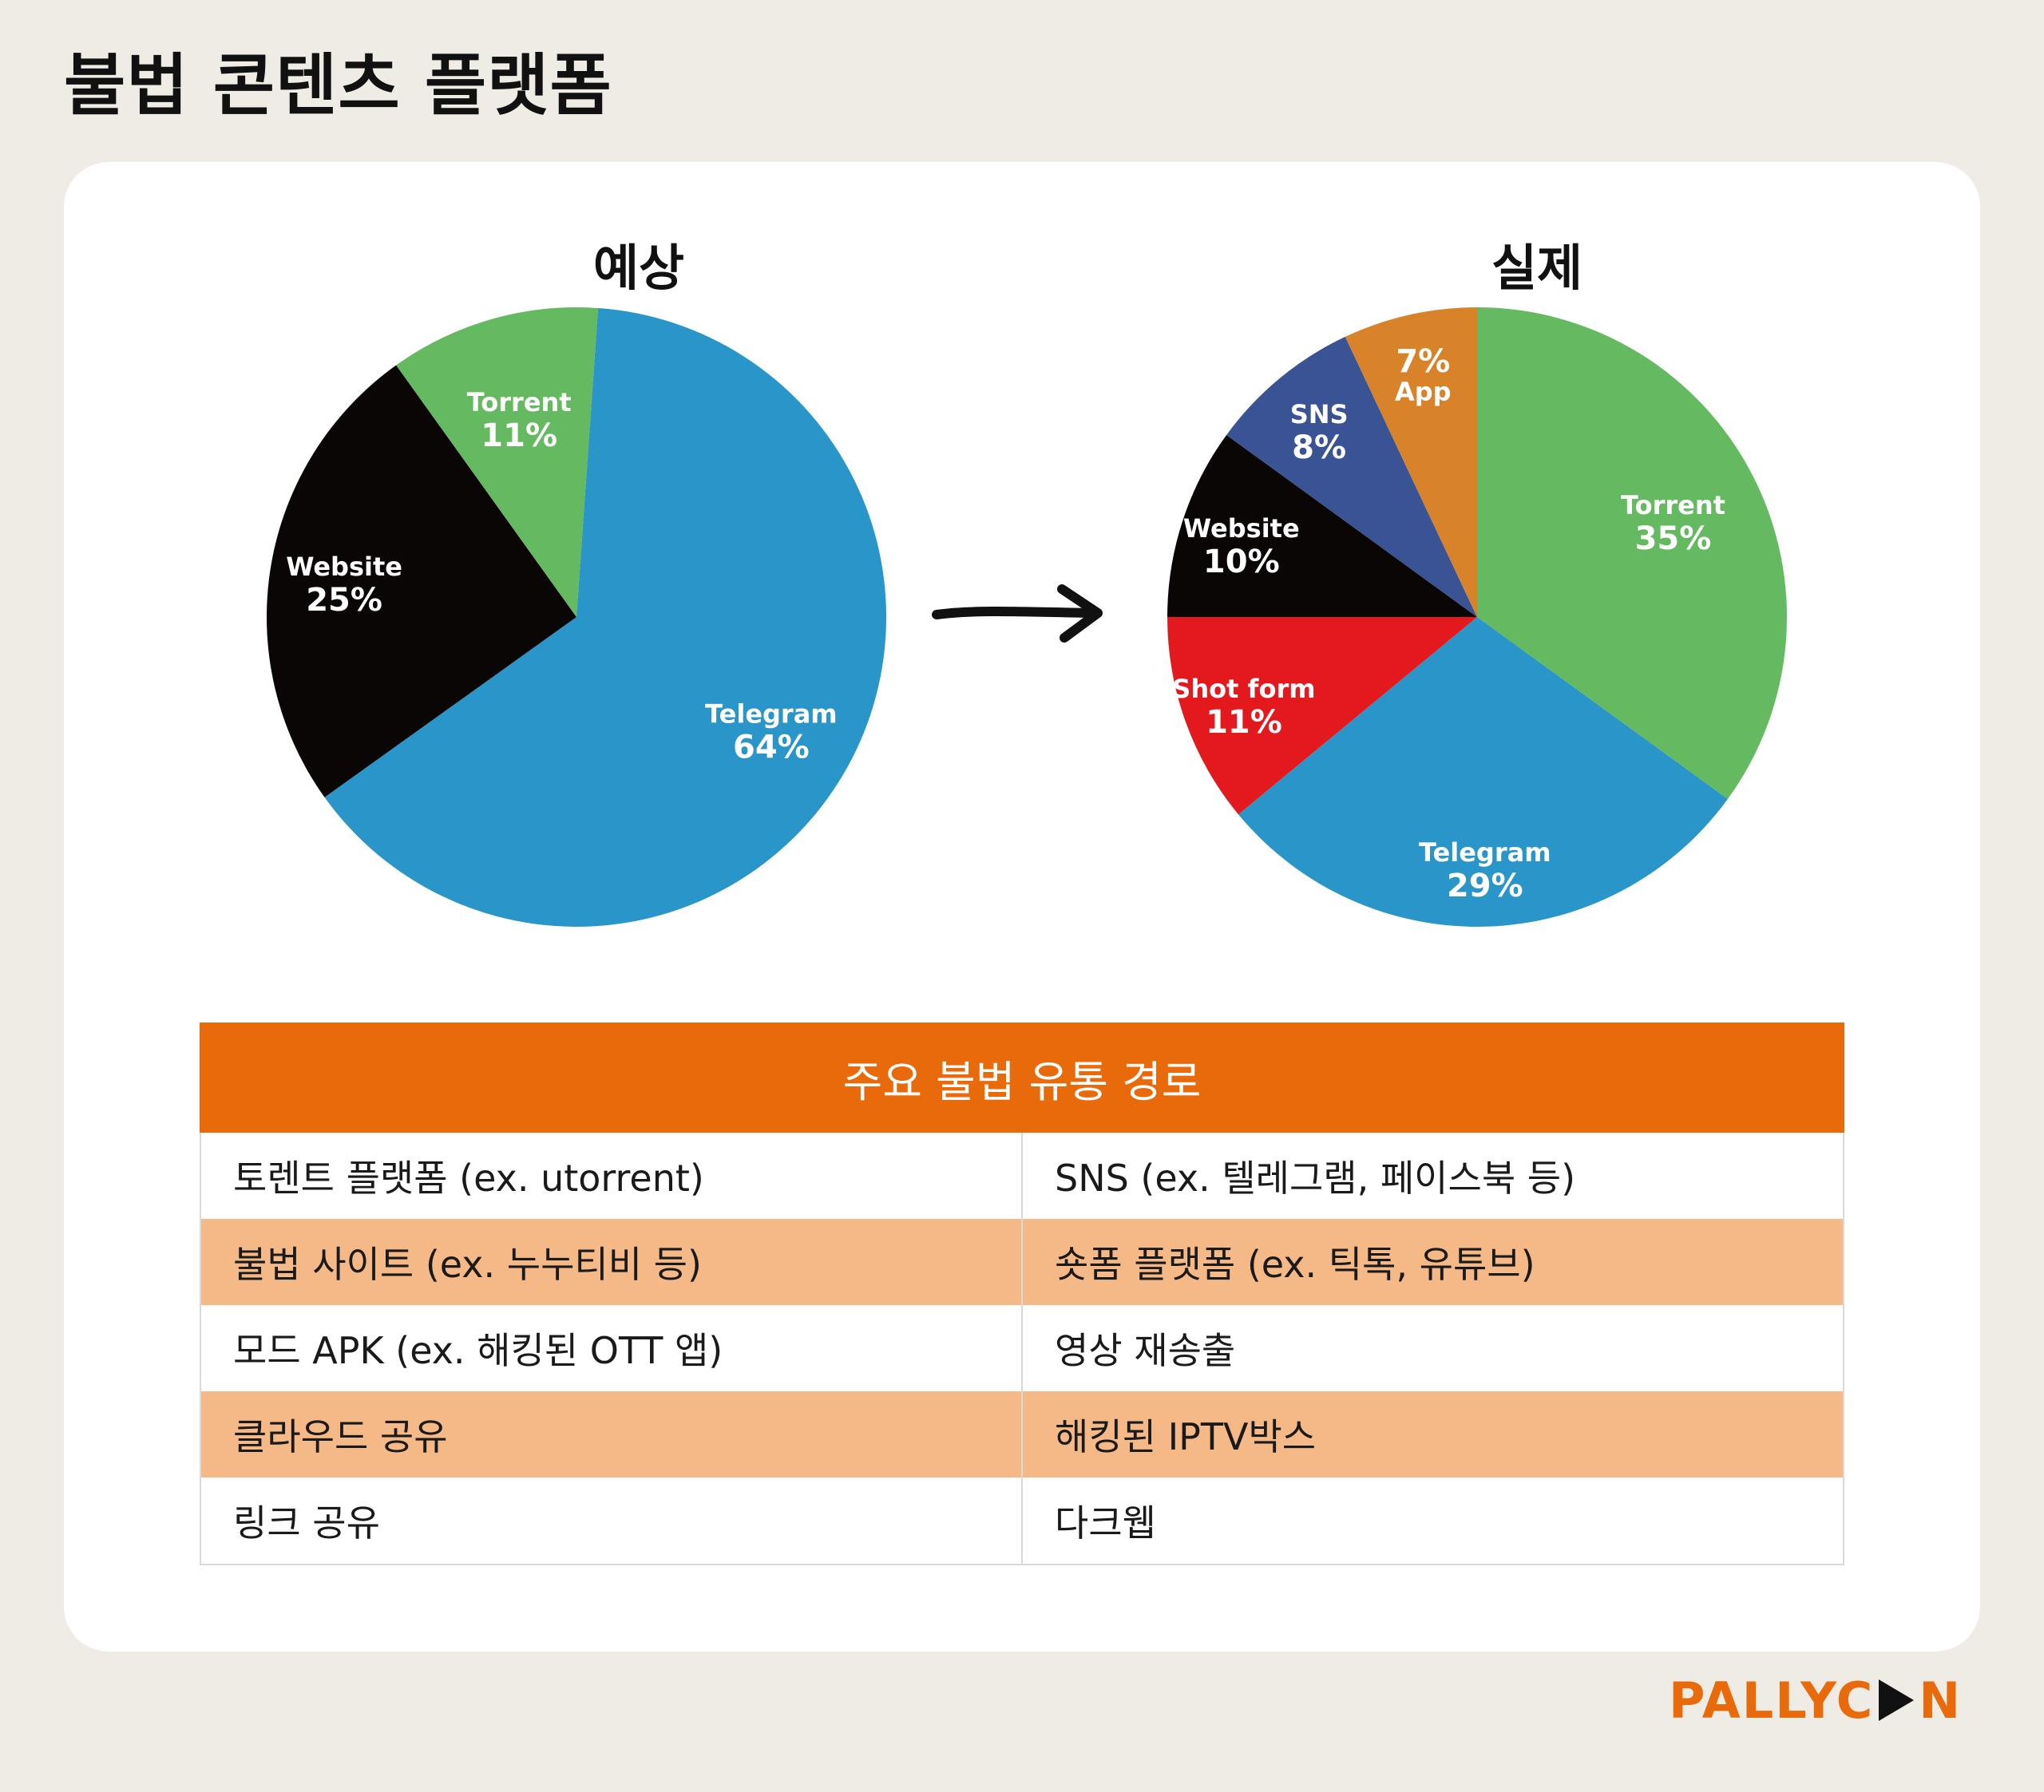  Describe the element at coordinates (1423, 392) in the screenshot. I see `slice-name-label: App` at that location.